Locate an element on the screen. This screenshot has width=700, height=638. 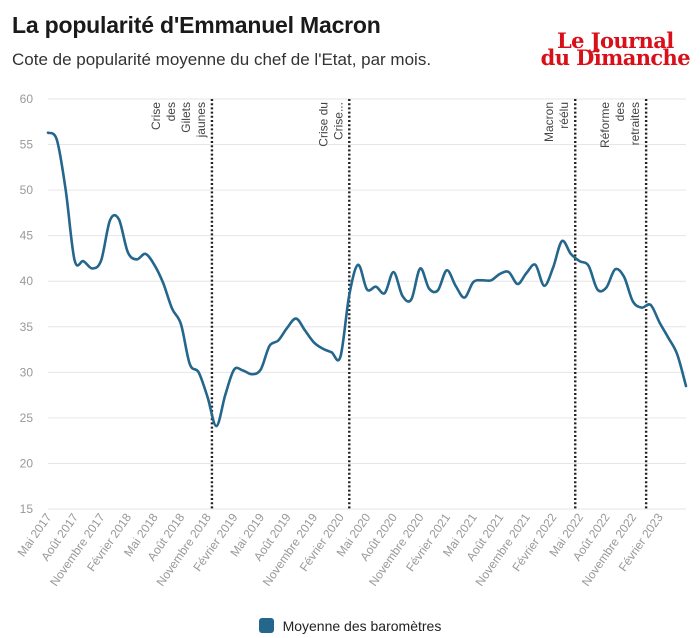
event-marker-label: Macron is located at coordinates (549, 122).